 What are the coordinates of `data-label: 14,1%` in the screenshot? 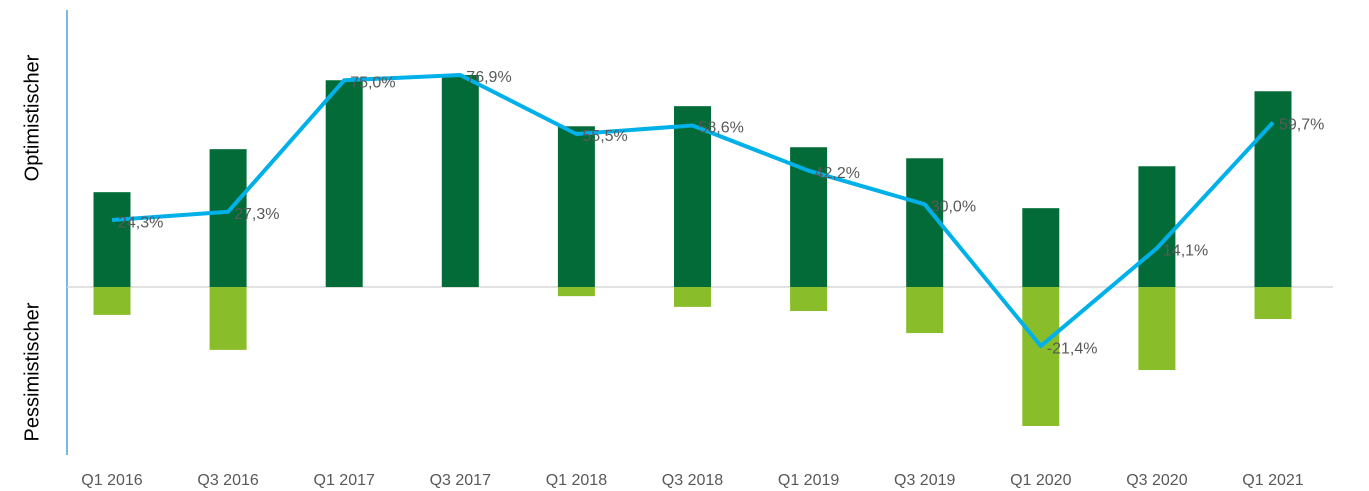 It's located at (1185, 250).